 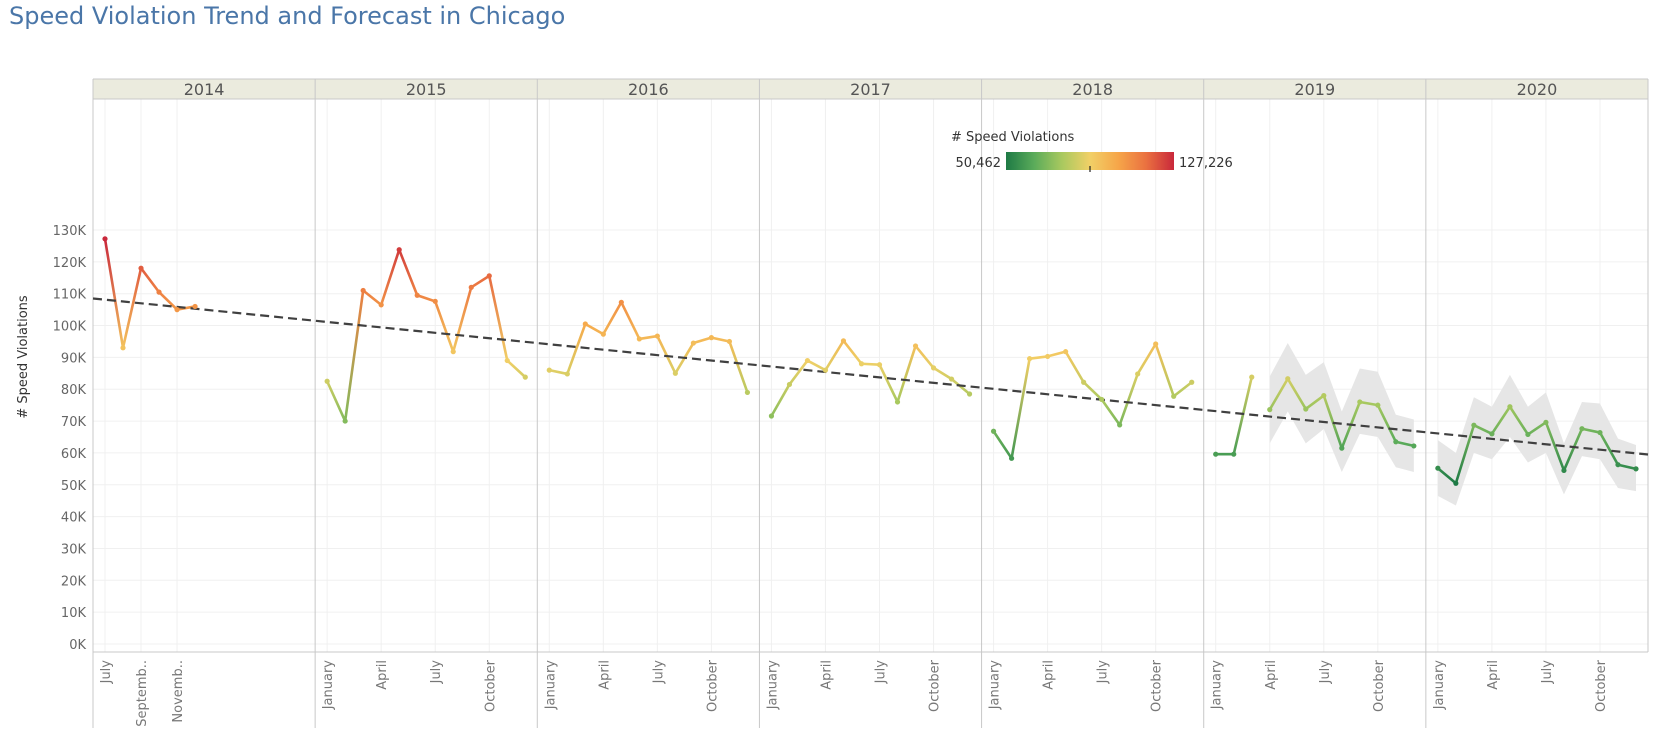 I want to click on y-tick-label: 130K, so click(x=70, y=231).